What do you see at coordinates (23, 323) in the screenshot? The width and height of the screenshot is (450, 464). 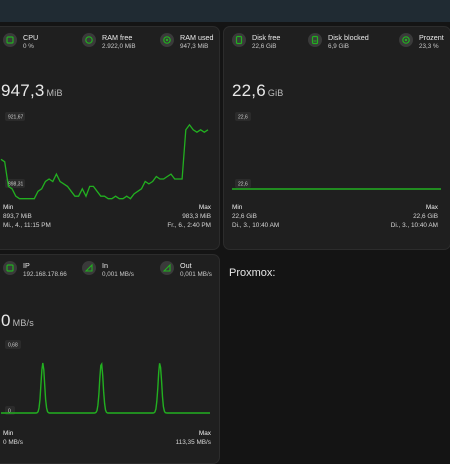 I see `current-unit: MB/s` at bounding box center [23, 323].